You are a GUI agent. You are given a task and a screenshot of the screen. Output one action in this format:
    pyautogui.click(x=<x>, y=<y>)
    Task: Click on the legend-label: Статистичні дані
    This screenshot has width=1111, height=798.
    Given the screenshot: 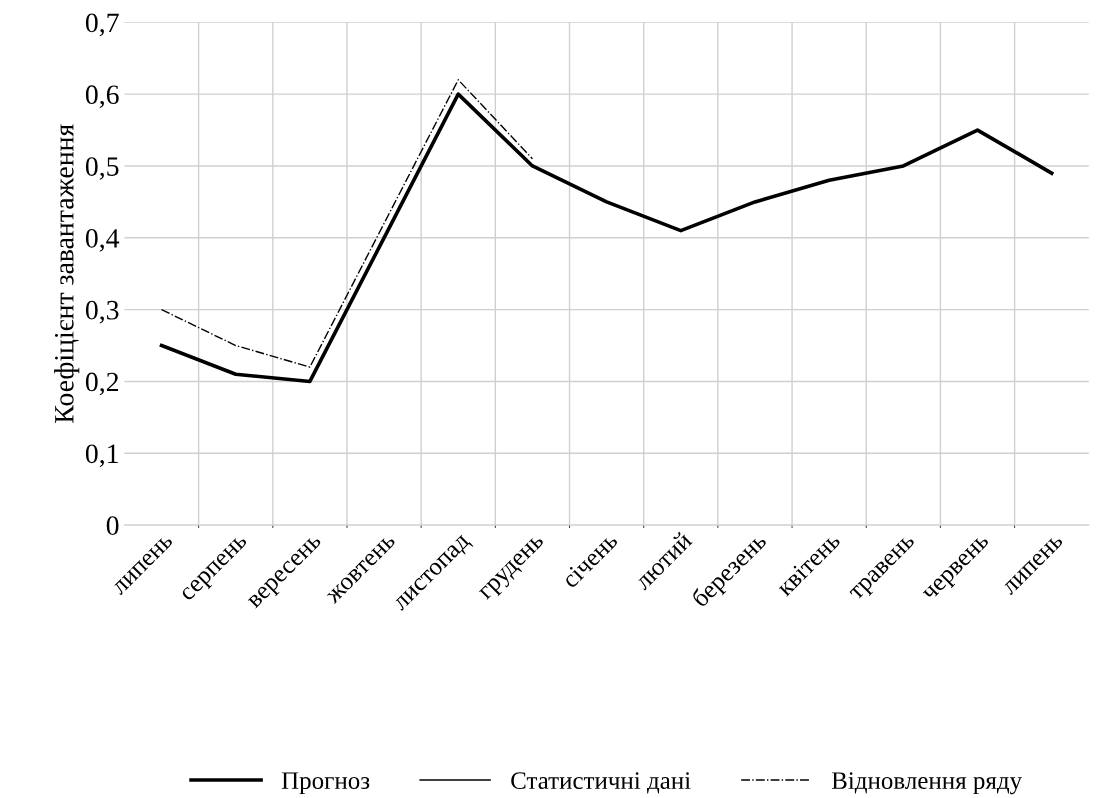 What is the action you would take?
    pyautogui.click(x=601, y=783)
    